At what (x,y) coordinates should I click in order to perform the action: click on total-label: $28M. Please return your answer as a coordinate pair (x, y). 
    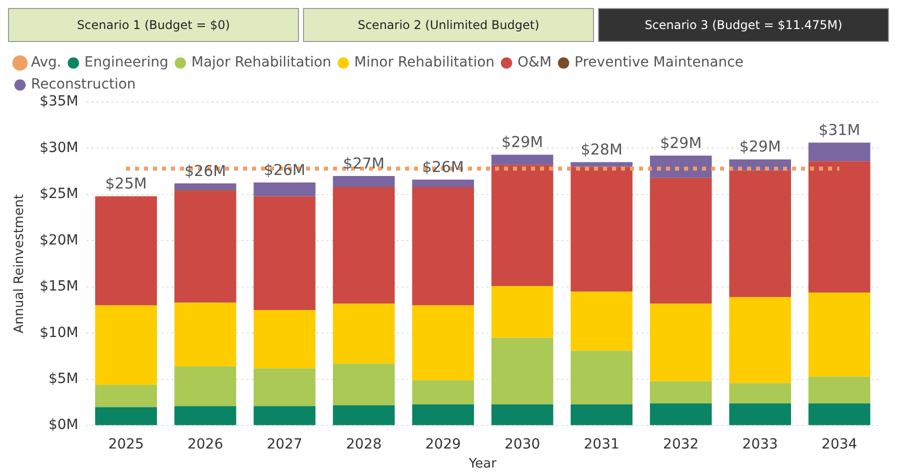
    Looking at the image, I should click on (601, 149).